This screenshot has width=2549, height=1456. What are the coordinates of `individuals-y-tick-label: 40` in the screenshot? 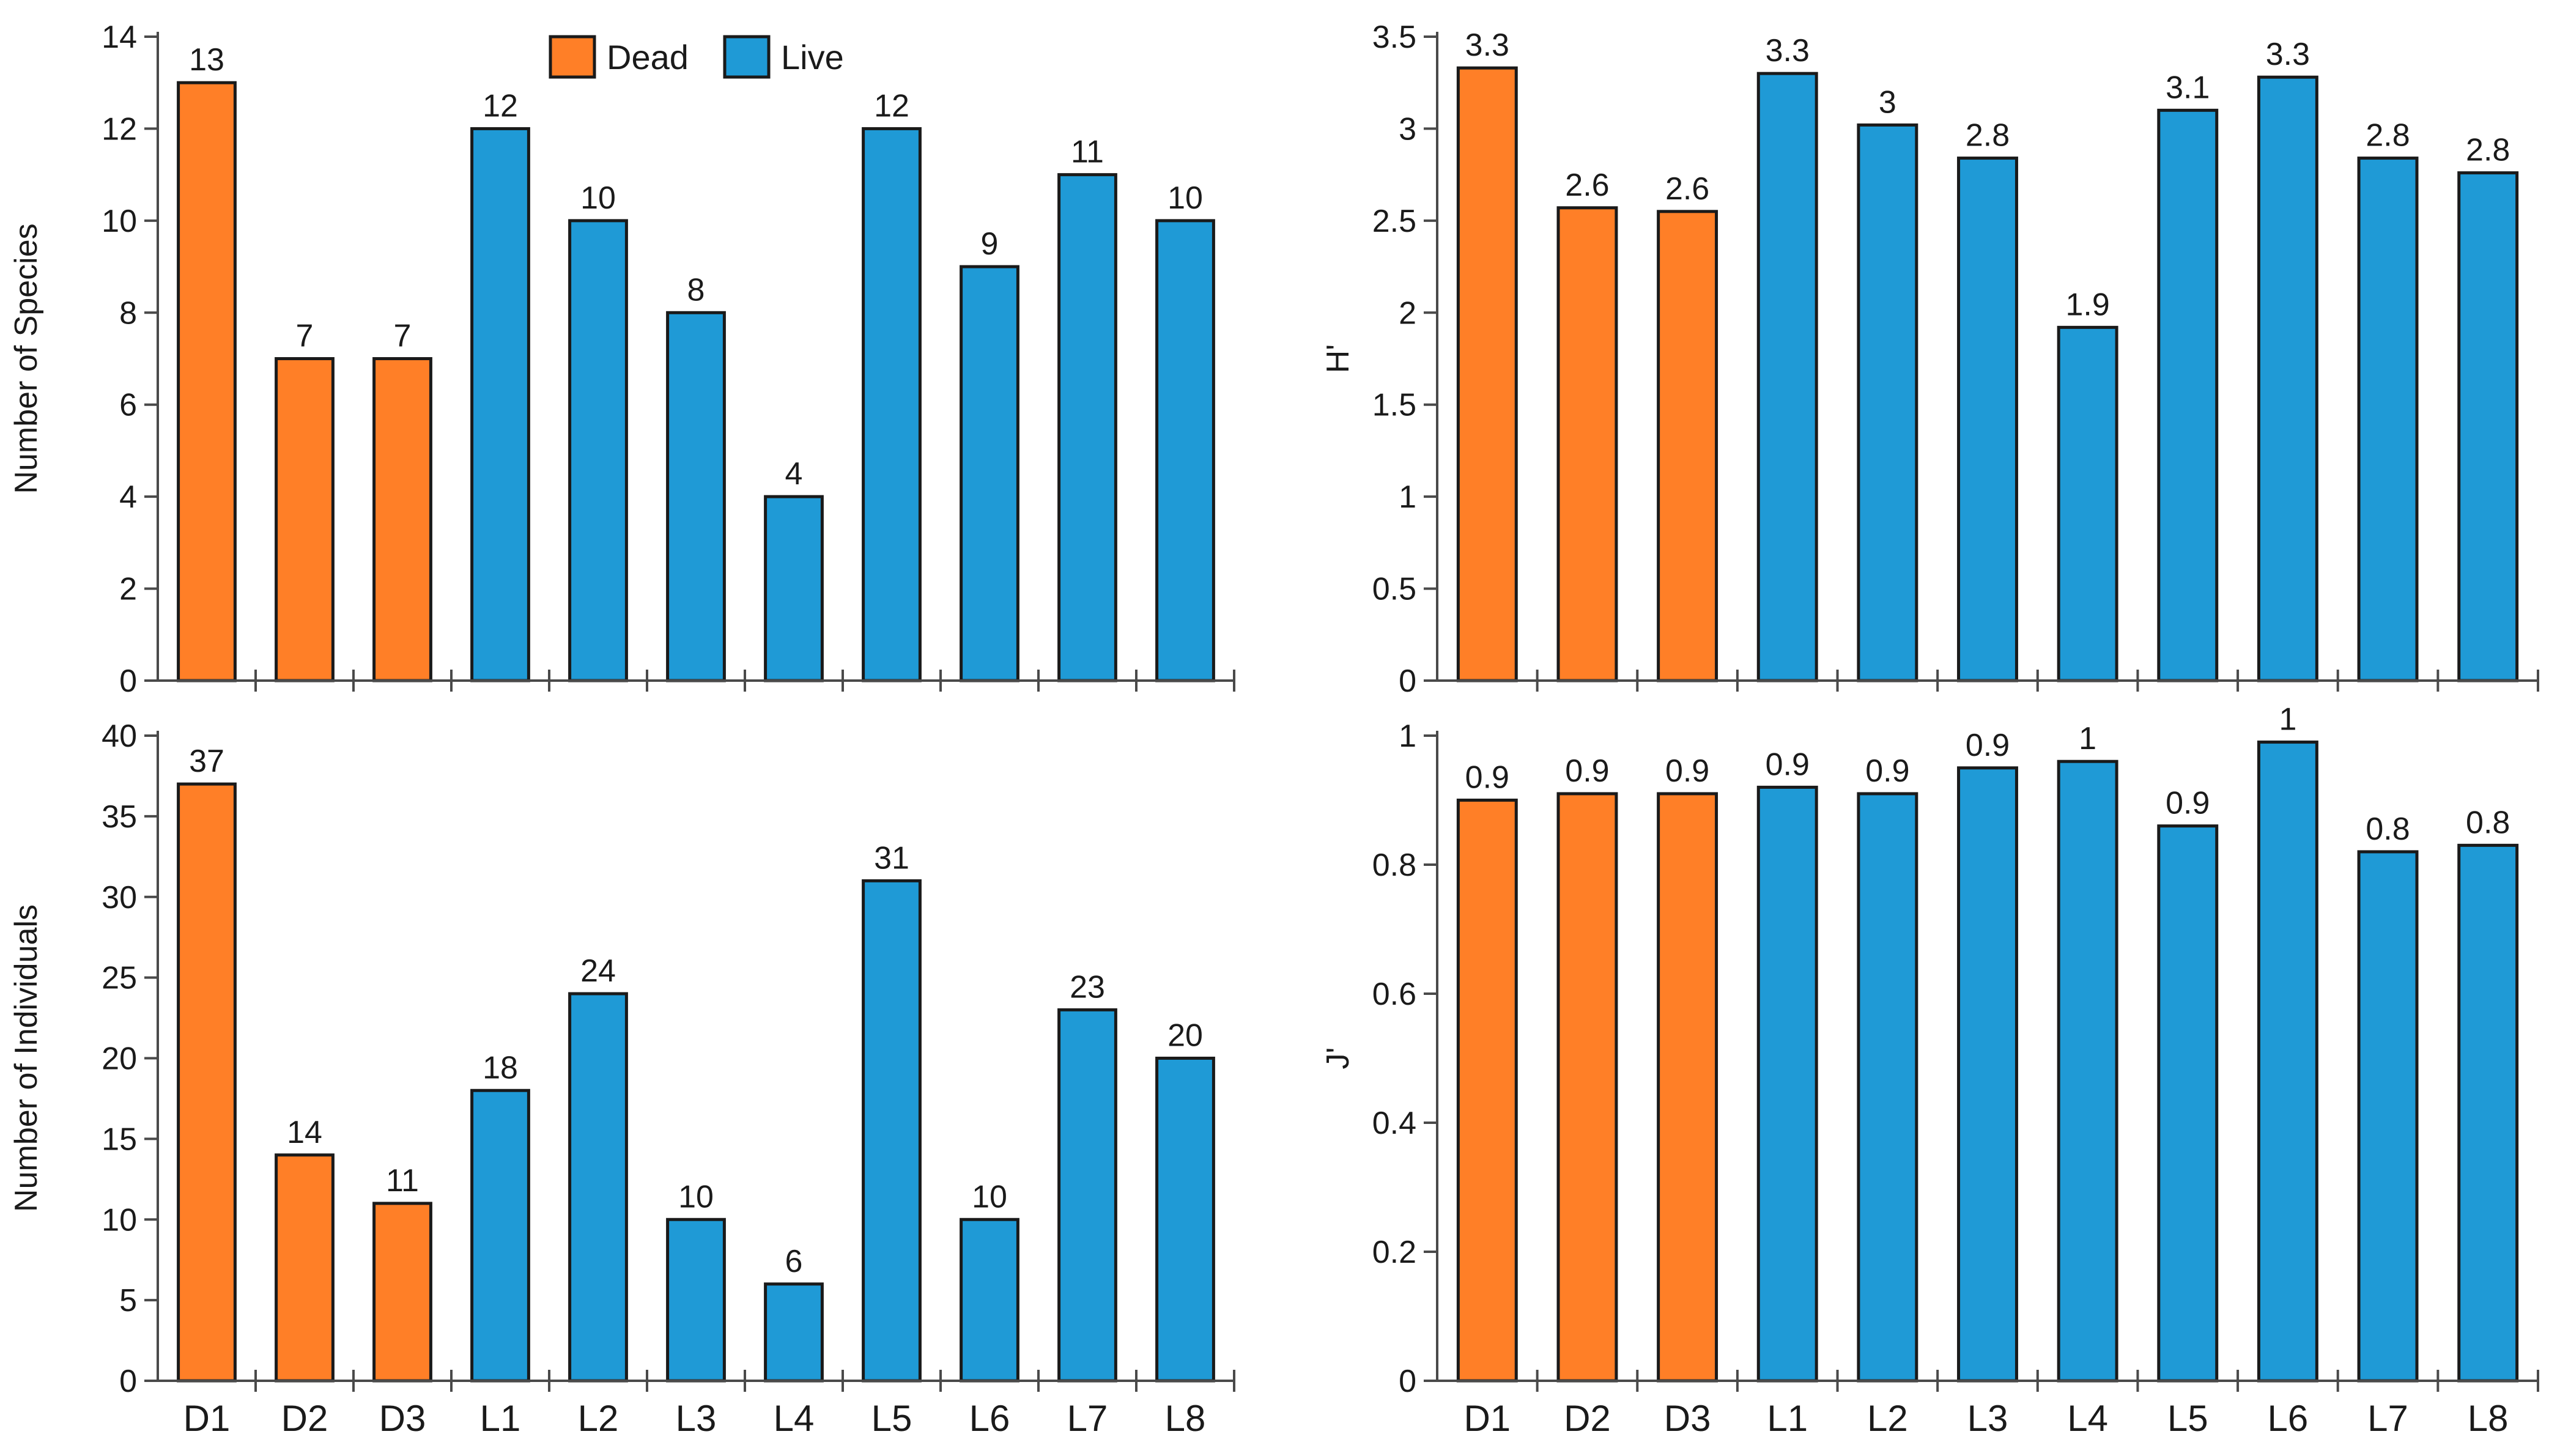 It's located at (119, 736).